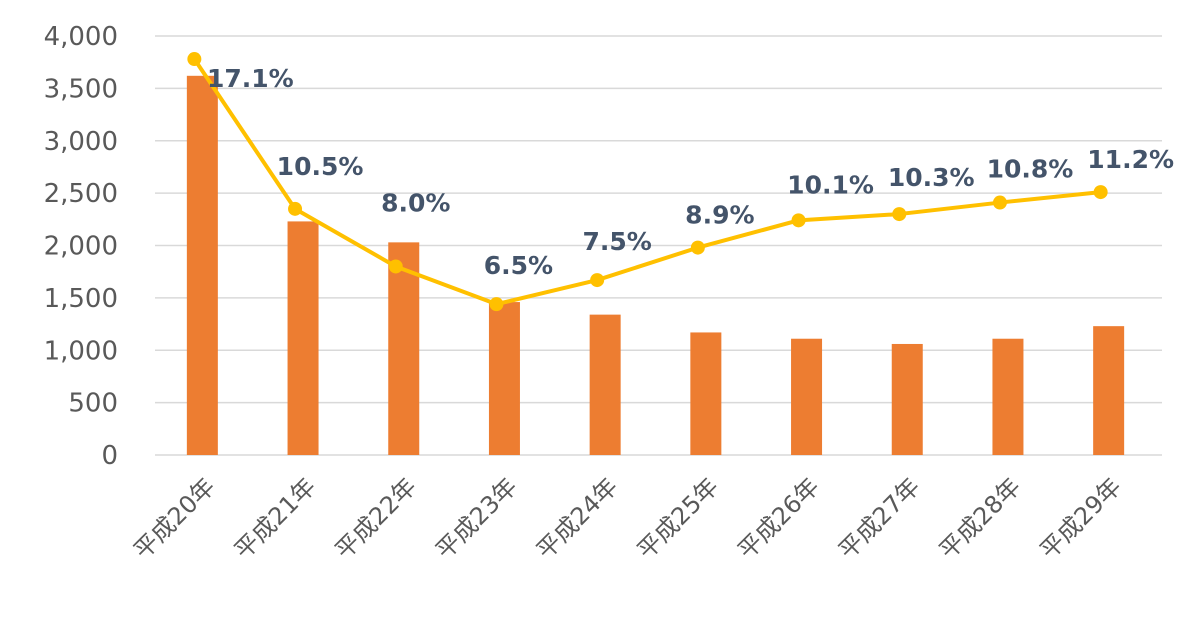  Describe the element at coordinates (174, 518) in the screenshot. I see `x-tick-label: 平成20年` at that location.